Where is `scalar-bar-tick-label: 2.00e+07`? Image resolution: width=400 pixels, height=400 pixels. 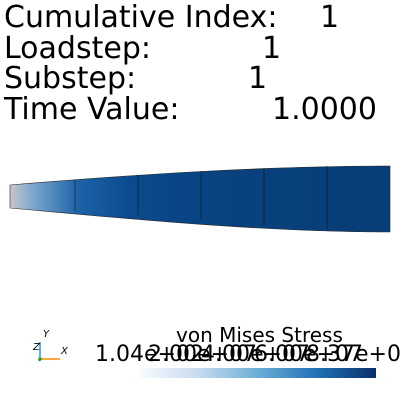
scalar-bar-tick-label: 2.00e+07 is located at coordinates (202, 354).